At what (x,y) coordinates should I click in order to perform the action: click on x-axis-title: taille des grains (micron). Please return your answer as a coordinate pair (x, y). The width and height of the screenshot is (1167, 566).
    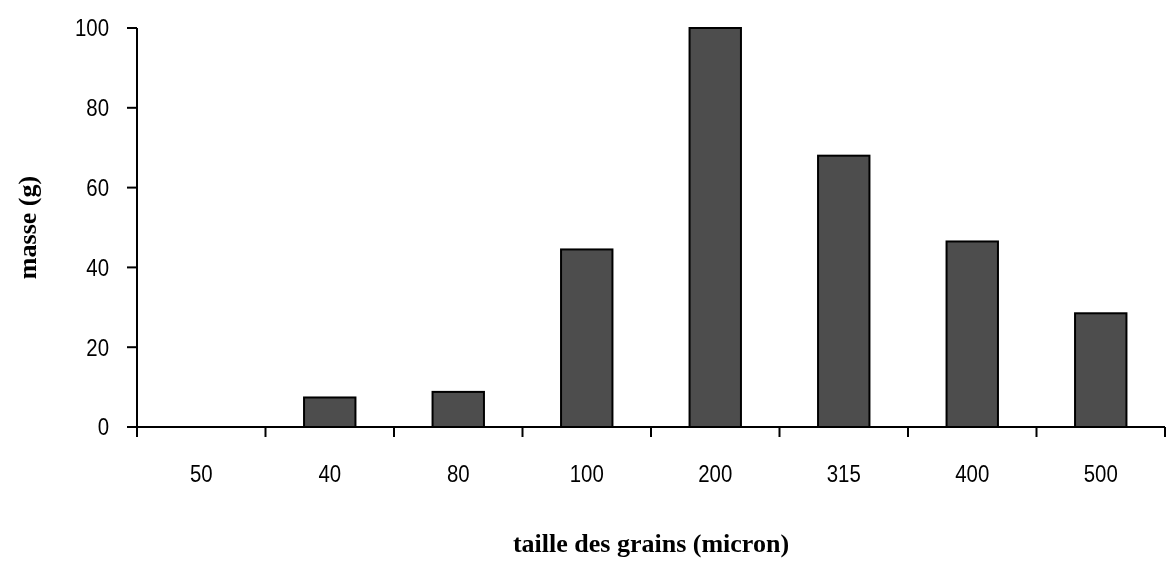
    Looking at the image, I should click on (651, 543).